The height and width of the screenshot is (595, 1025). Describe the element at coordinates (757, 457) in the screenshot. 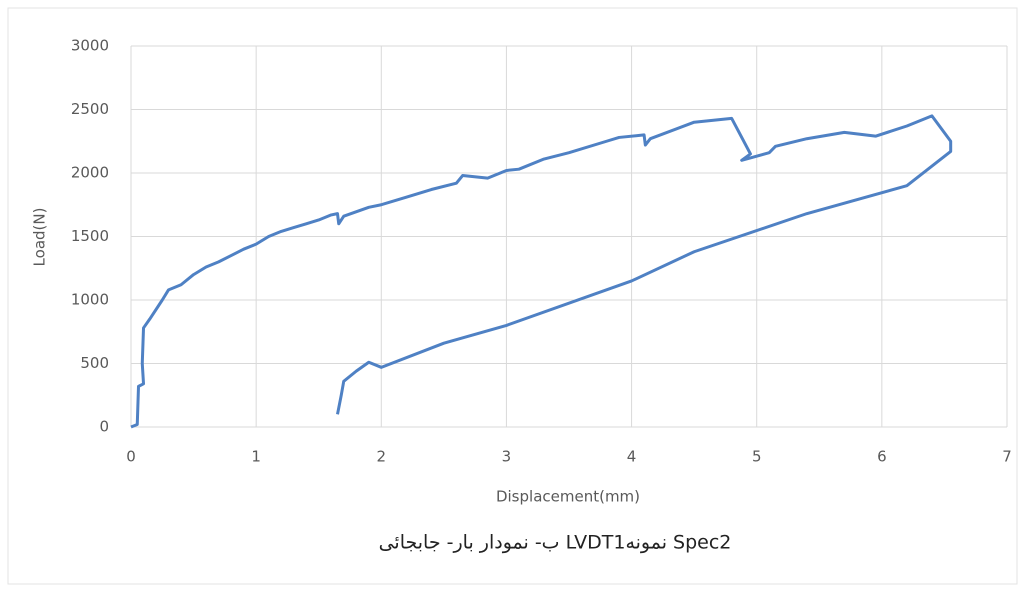

I see `x-tick-label: 5` at that location.